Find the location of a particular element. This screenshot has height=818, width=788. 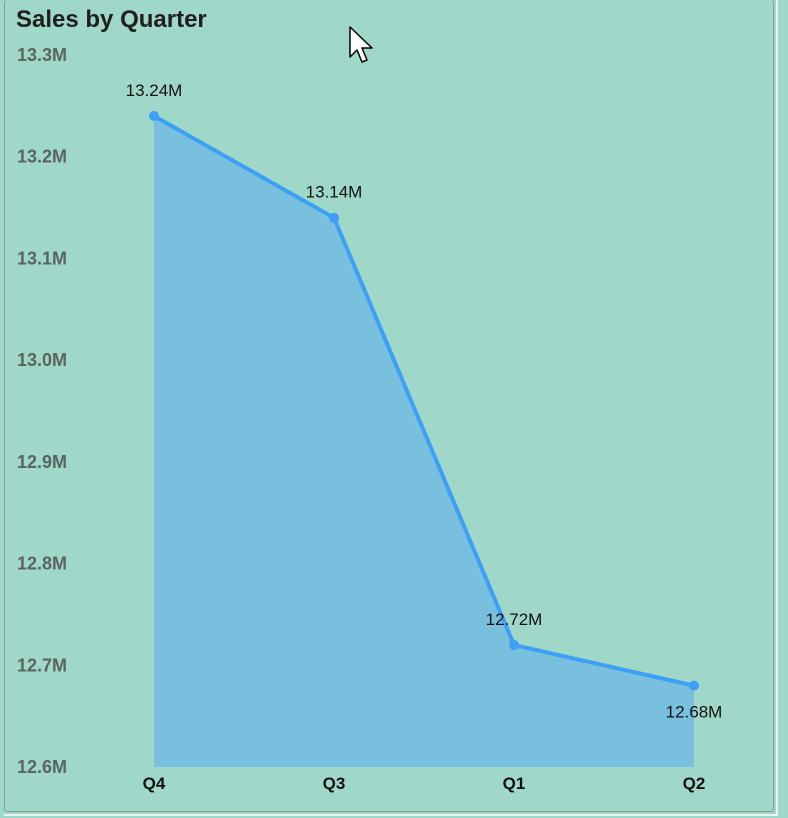

y-tick-label: 13.1M is located at coordinates (42, 258).